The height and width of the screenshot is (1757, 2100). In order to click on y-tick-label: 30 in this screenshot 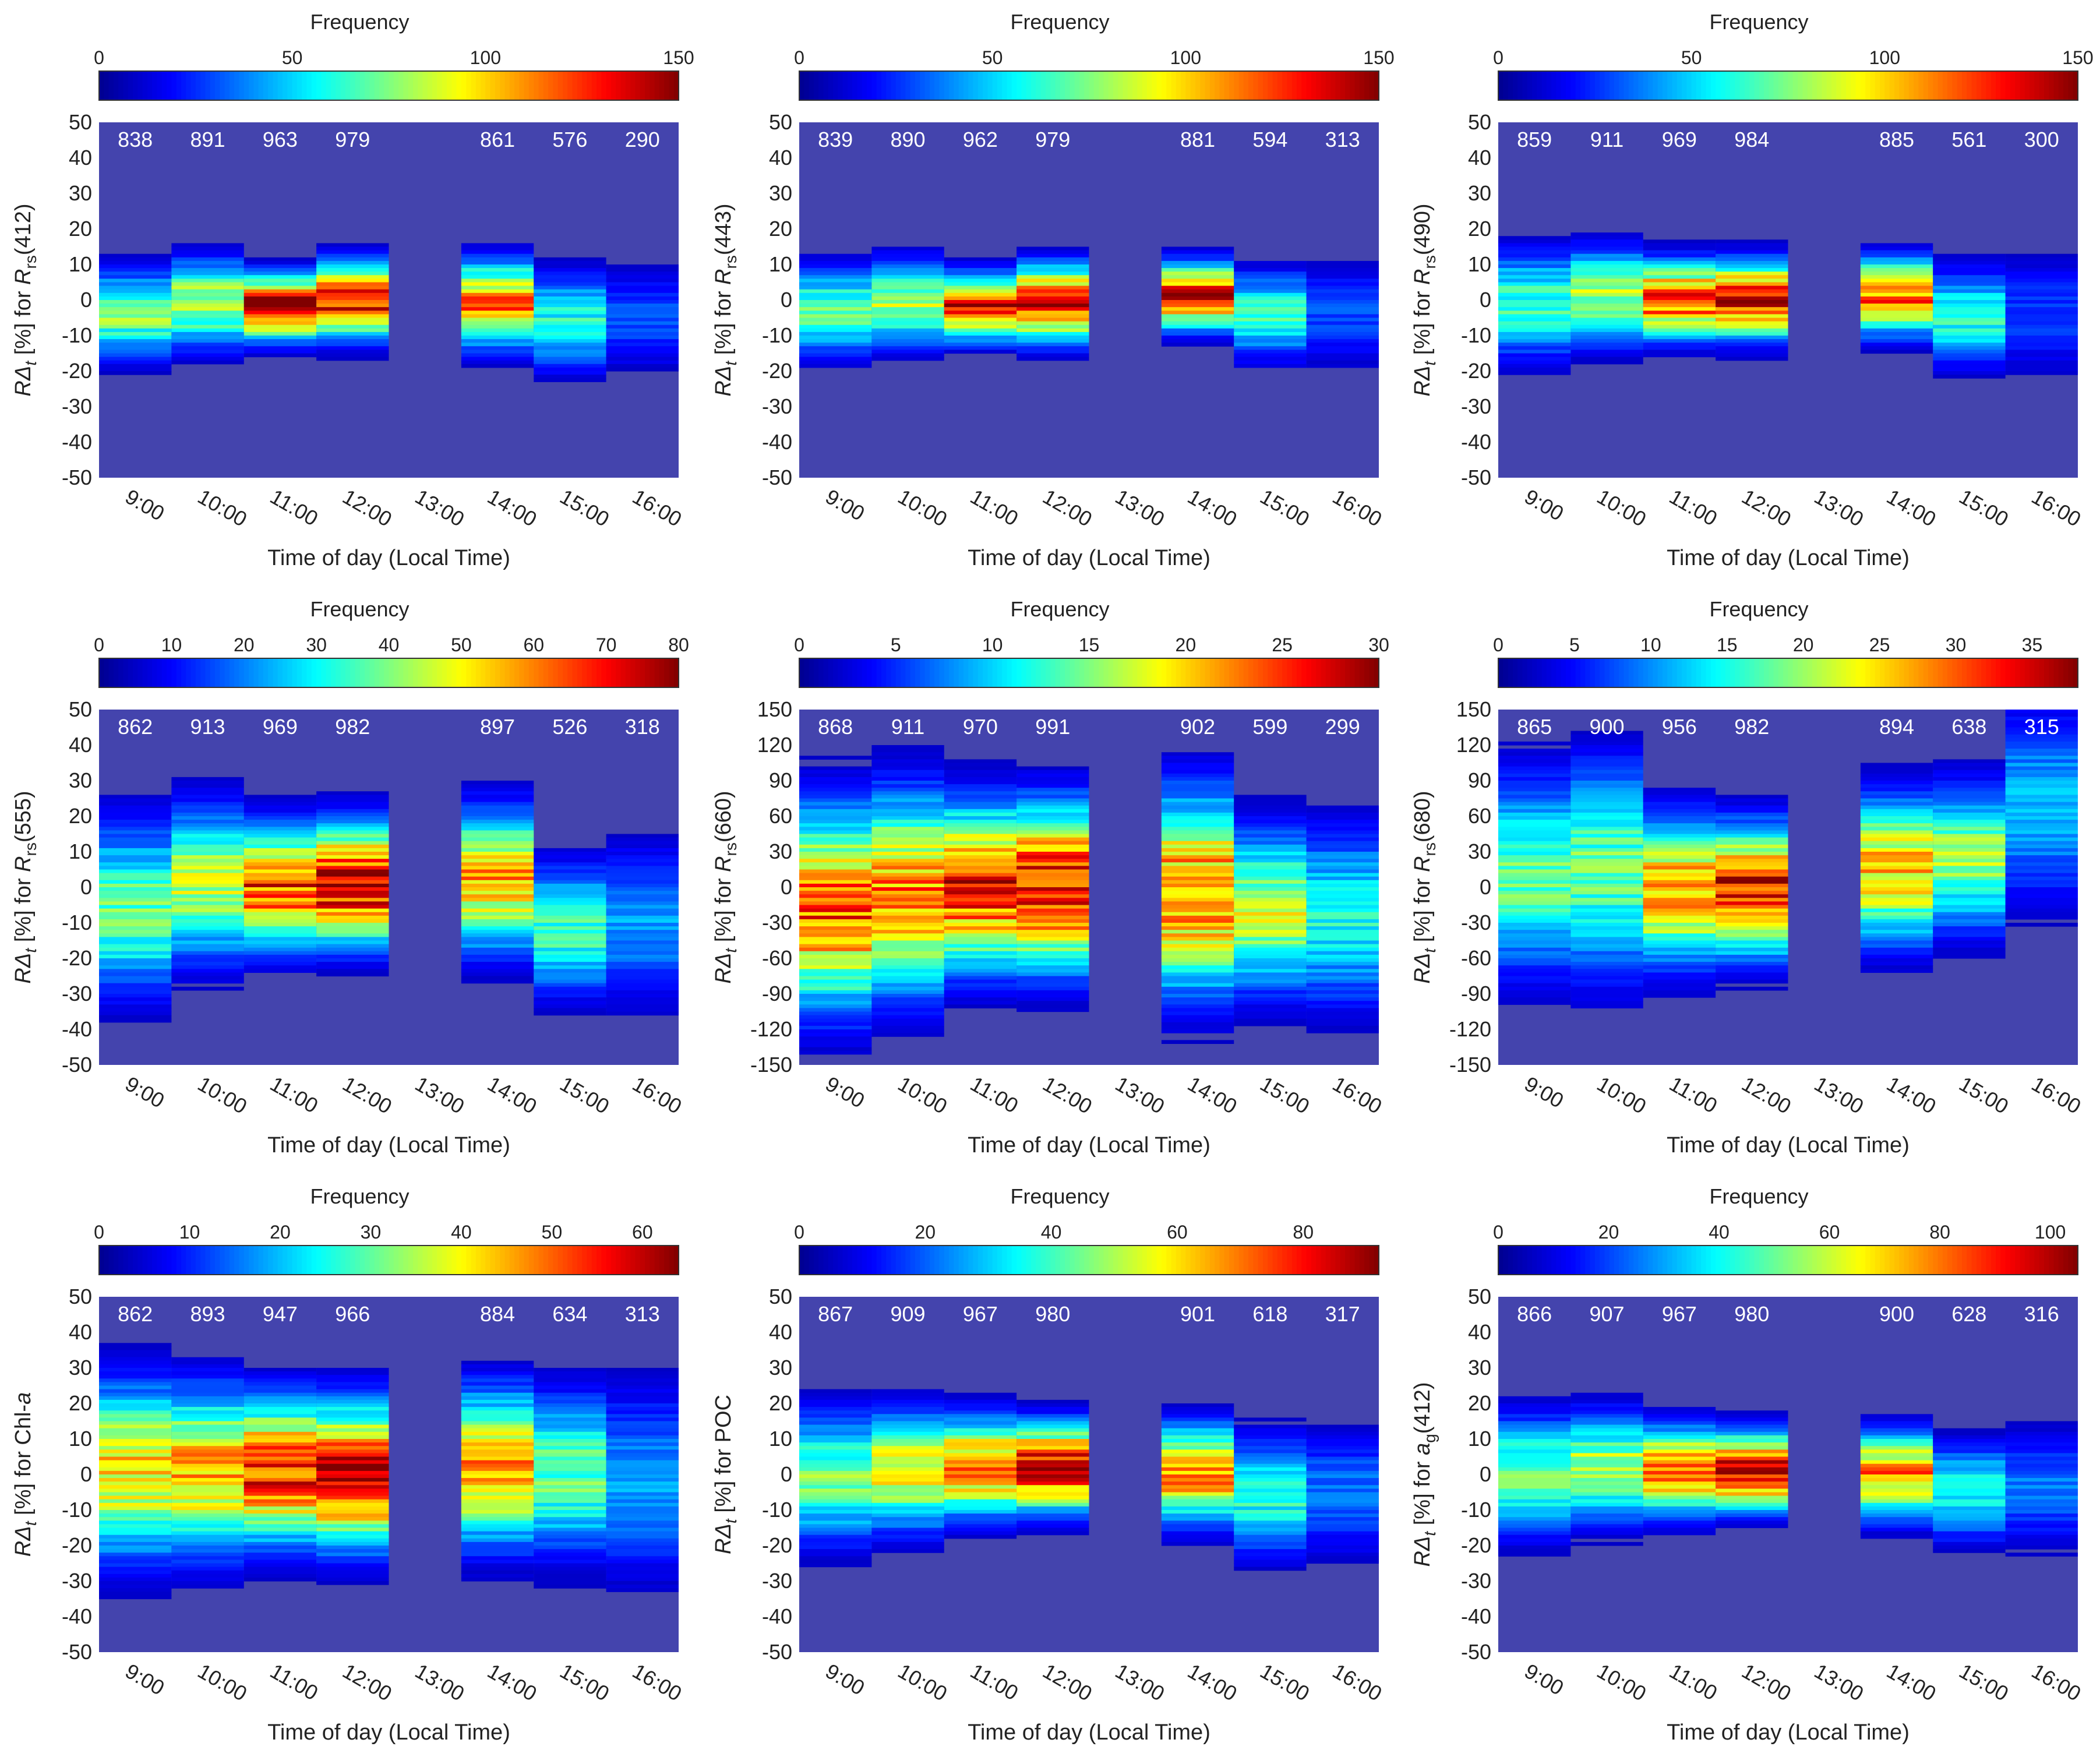, I will do `click(80, 193)`.